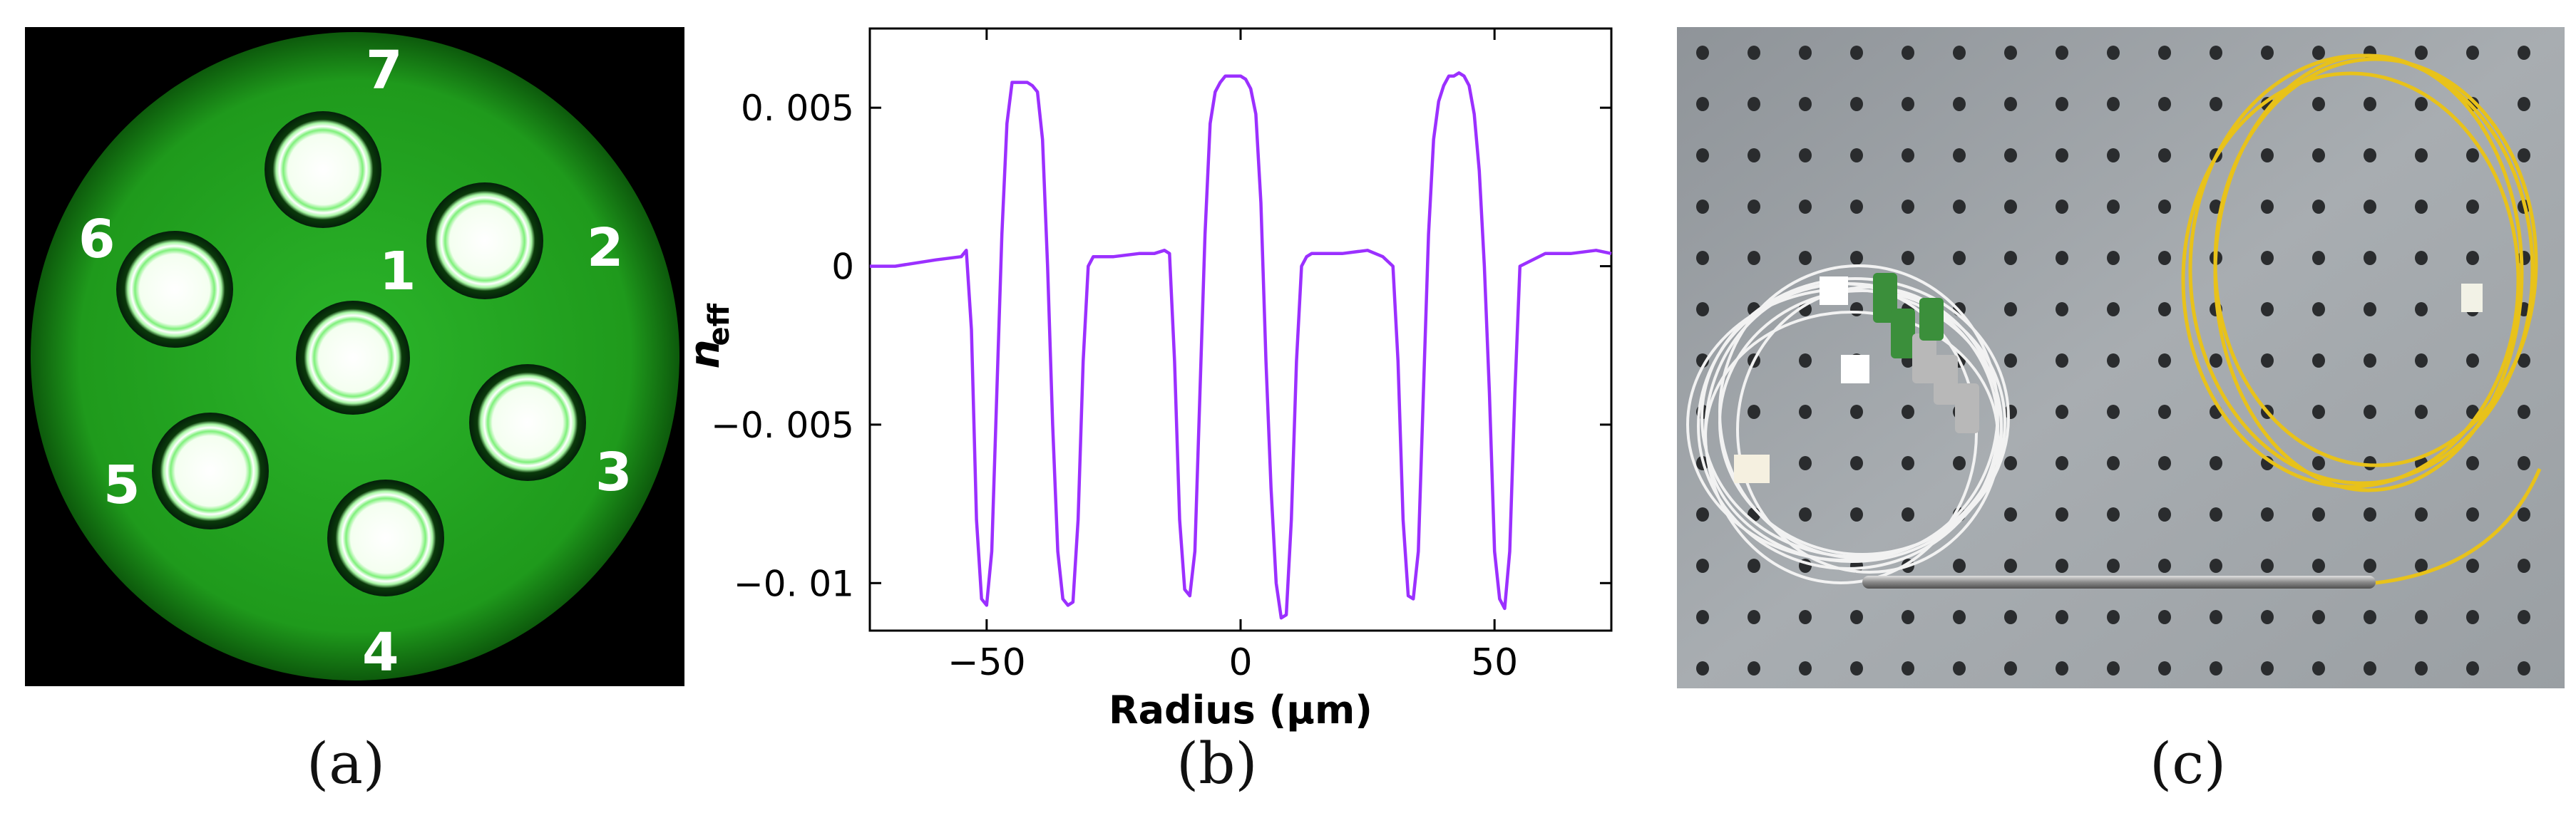 The height and width of the screenshot is (828, 2576). I want to click on y-tick-label: −0. 01, so click(794, 583).